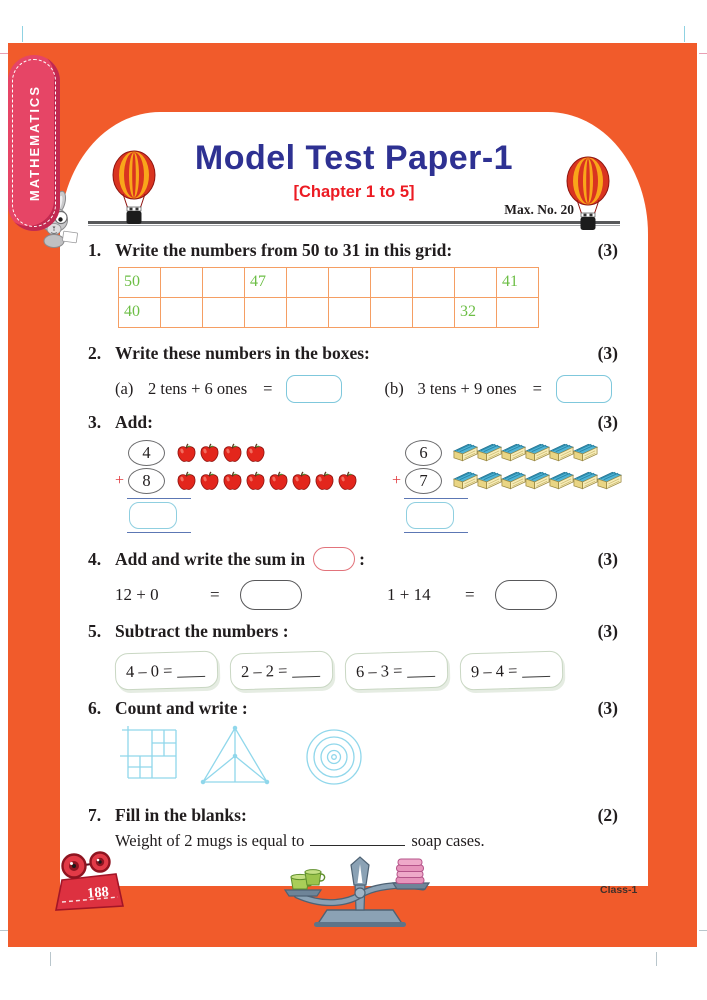 This screenshot has width=707, height=1000. Describe the element at coordinates (242, 352) in the screenshot. I see `question-text: Write these numbers in the boxes:` at that location.